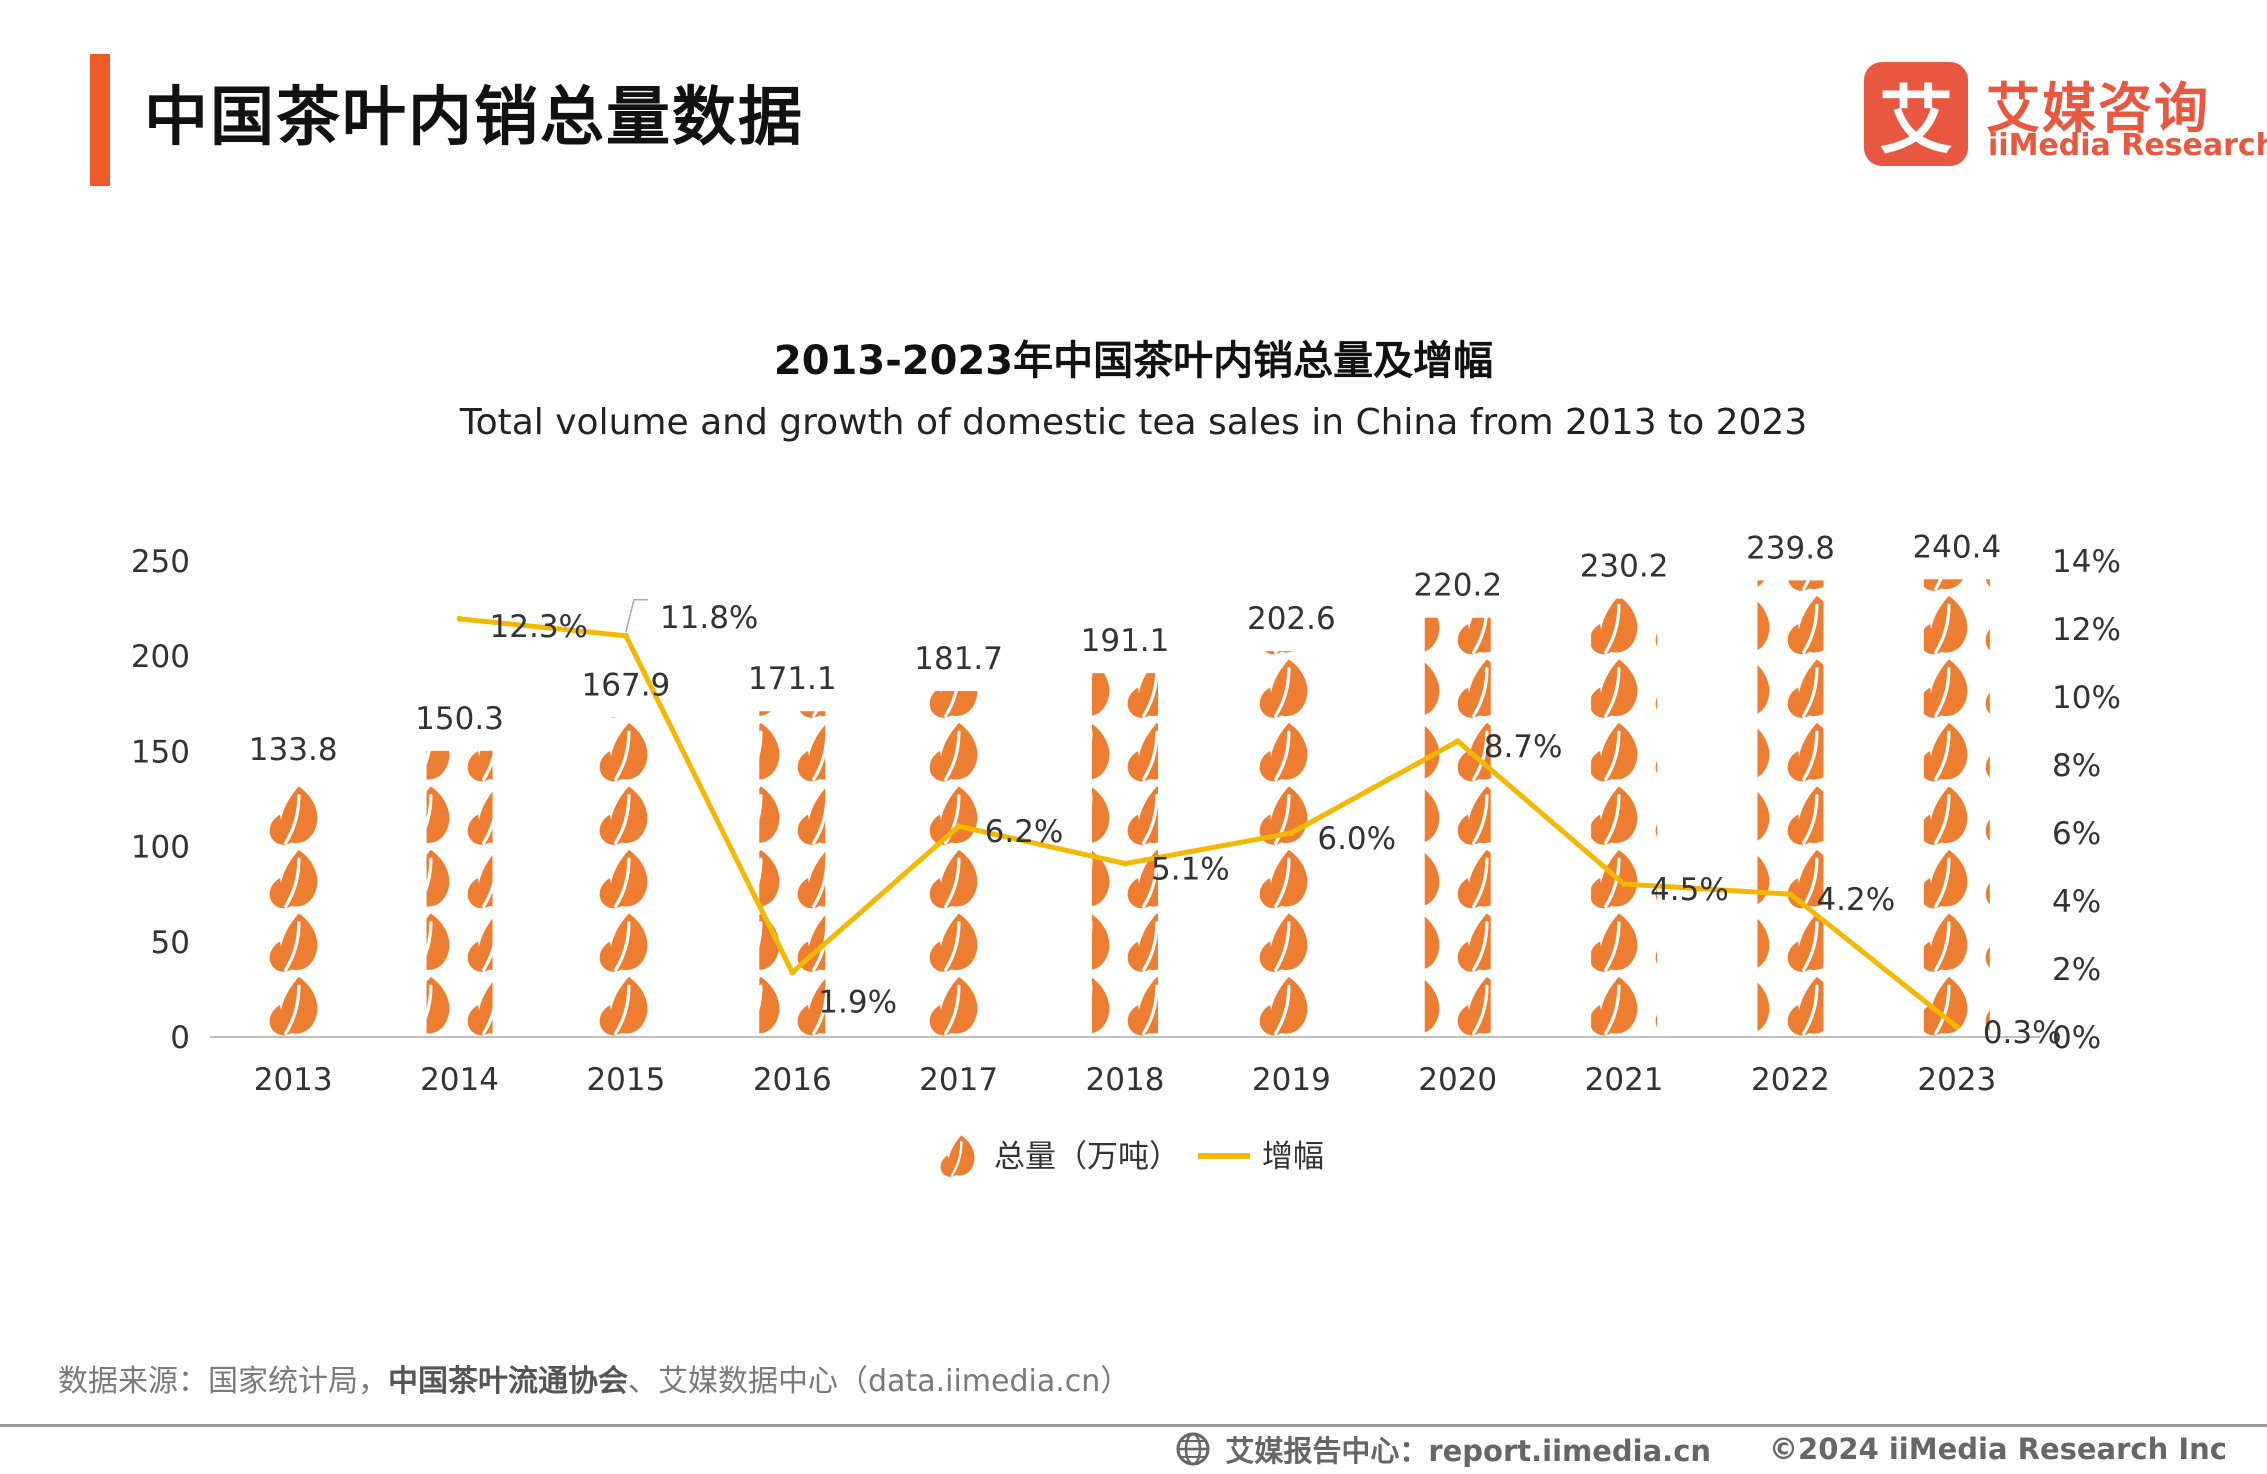 Image resolution: width=2267 pixels, height=1474 pixels. What do you see at coordinates (1956, 1080) in the screenshot?
I see `x-tick-label: 2023` at bounding box center [1956, 1080].